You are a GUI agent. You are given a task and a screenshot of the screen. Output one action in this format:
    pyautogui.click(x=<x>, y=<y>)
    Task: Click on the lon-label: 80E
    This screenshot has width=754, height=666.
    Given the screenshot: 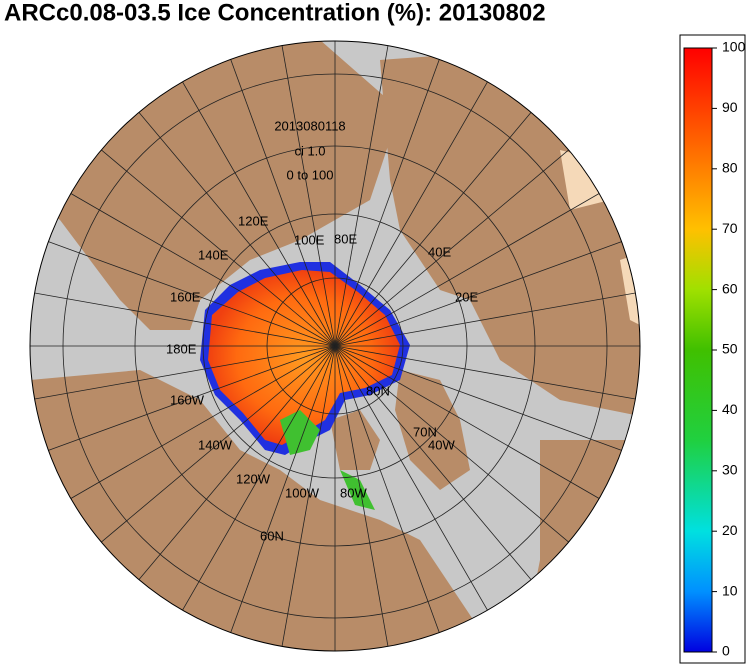 What is the action you would take?
    pyautogui.click(x=345, y=238)
    